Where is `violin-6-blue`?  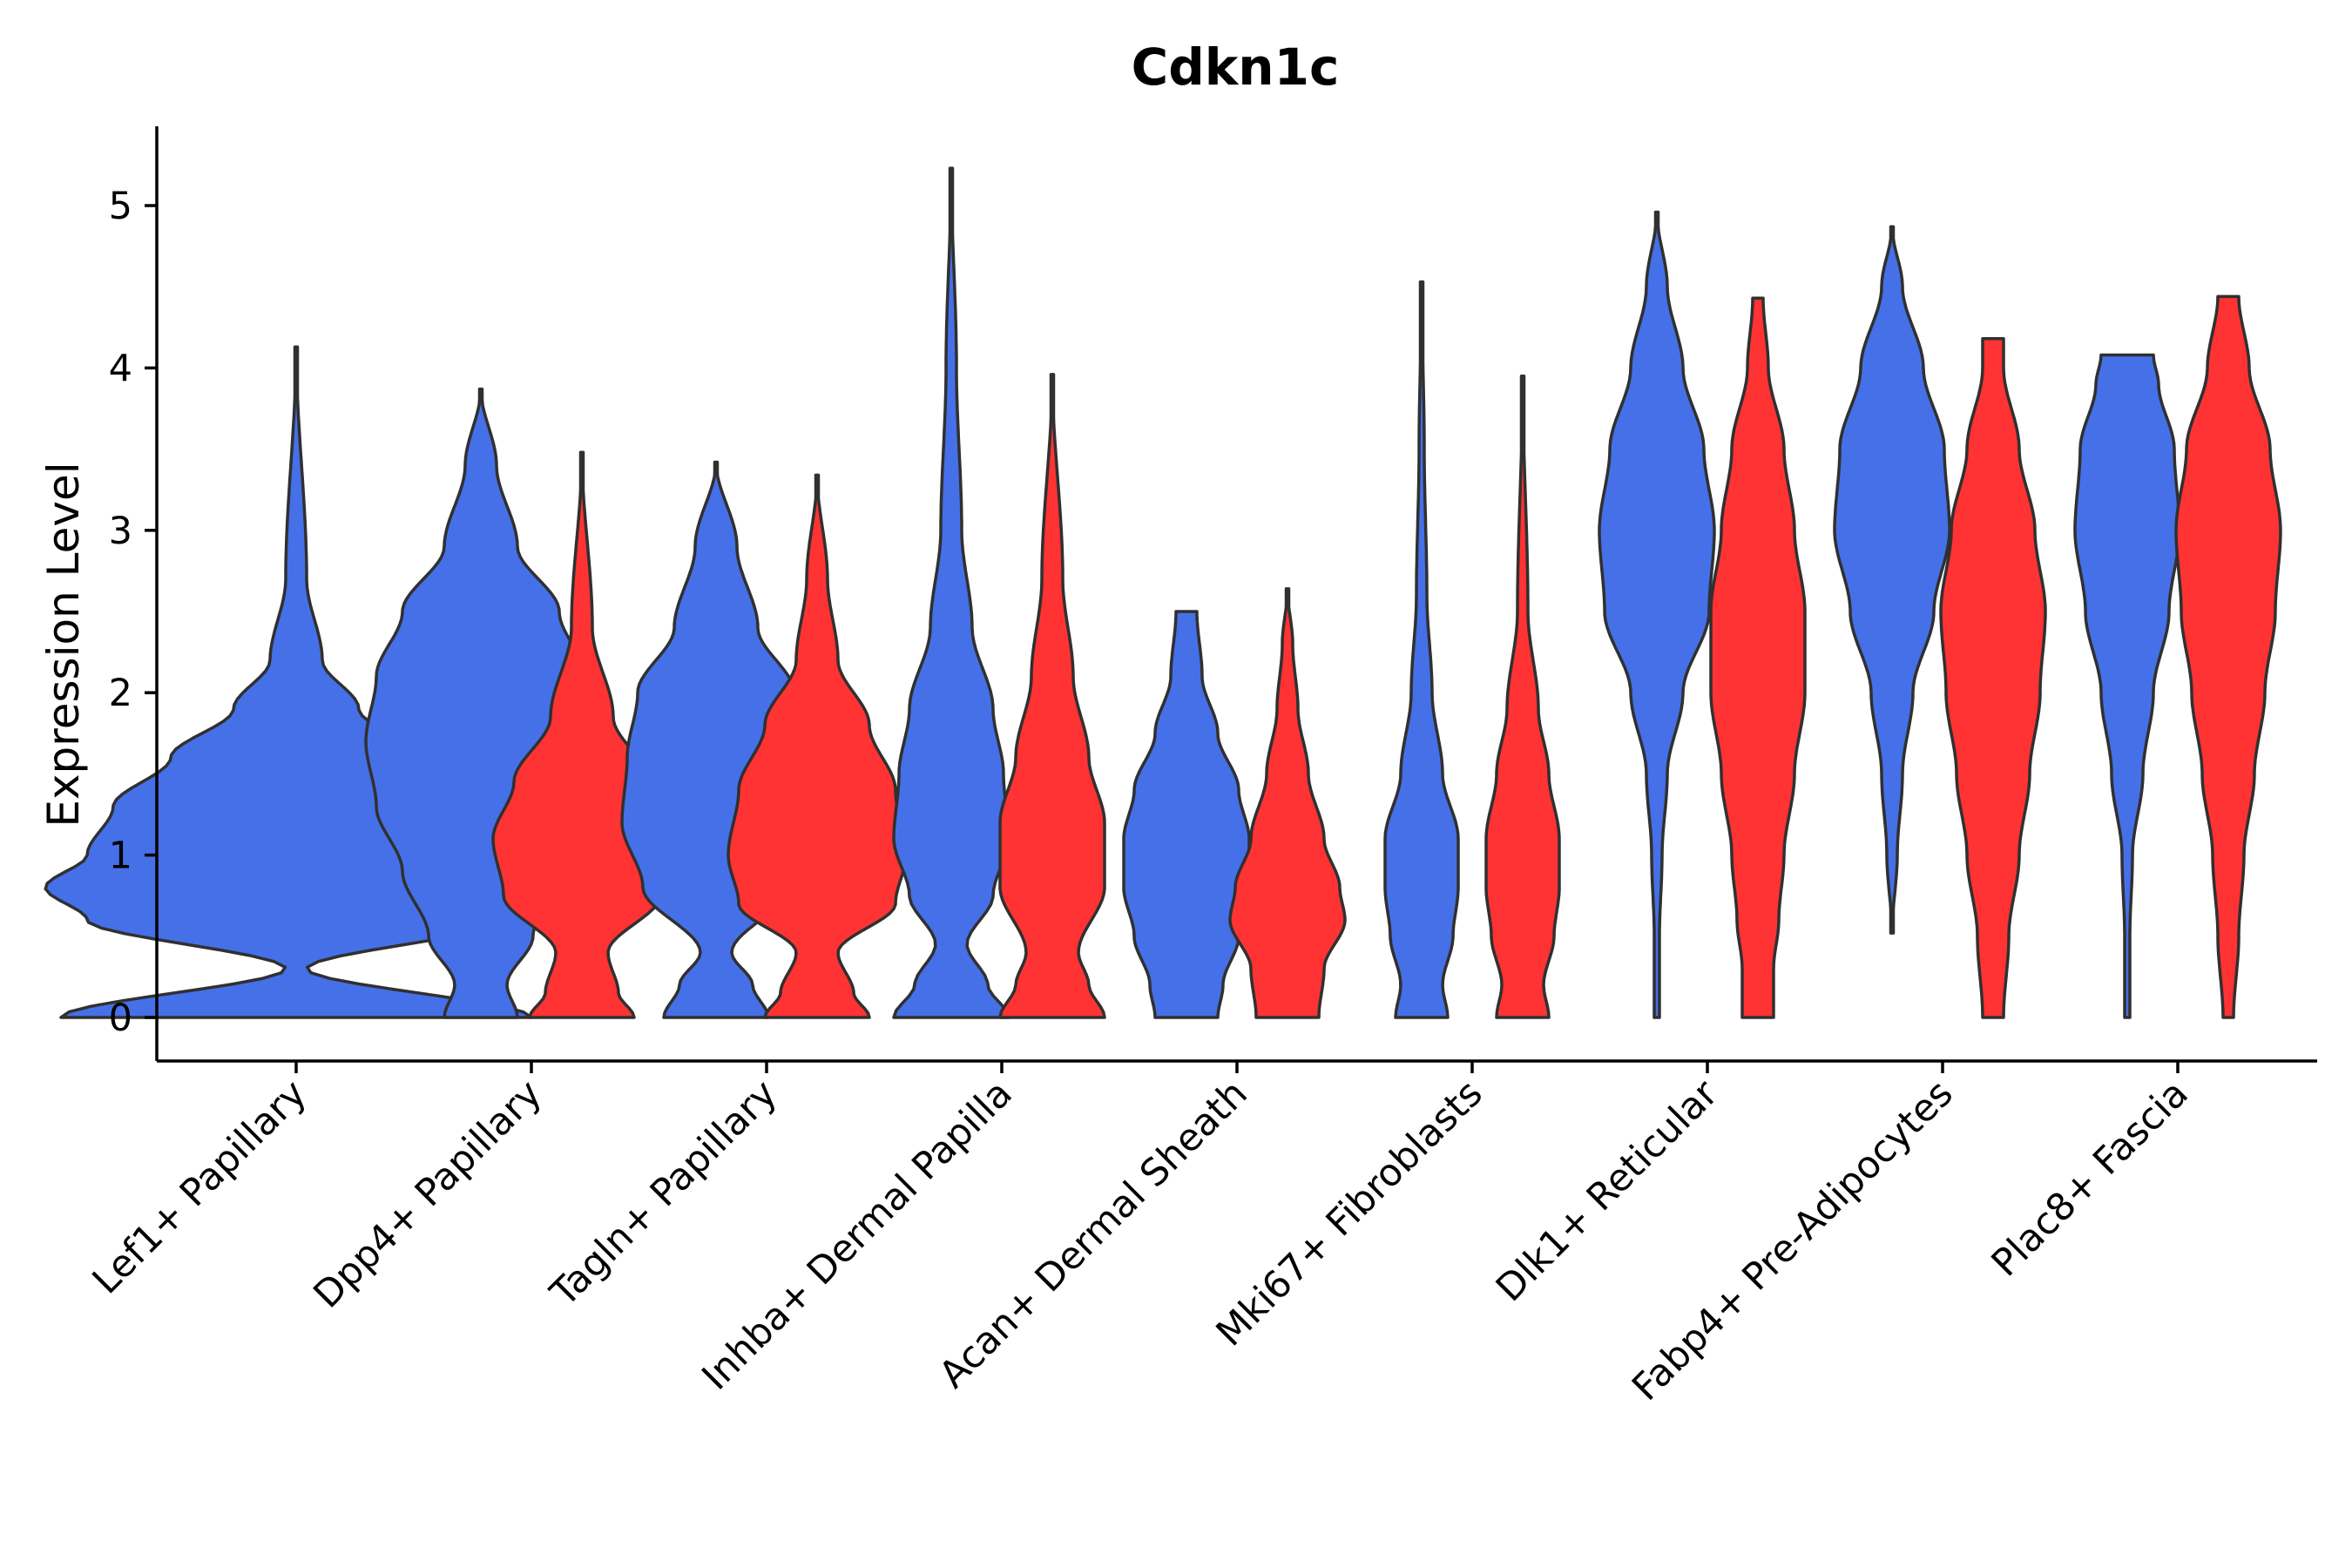
violin-6-blue is located at coordinates (1657, 614).